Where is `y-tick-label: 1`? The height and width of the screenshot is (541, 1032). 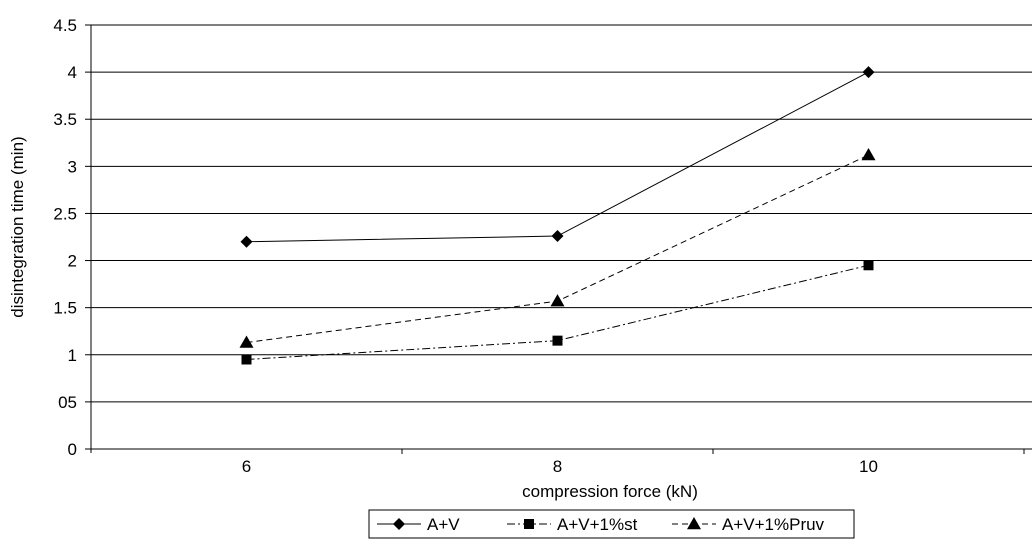
y-tick-label: 1 is located at coordinates (72, 355).